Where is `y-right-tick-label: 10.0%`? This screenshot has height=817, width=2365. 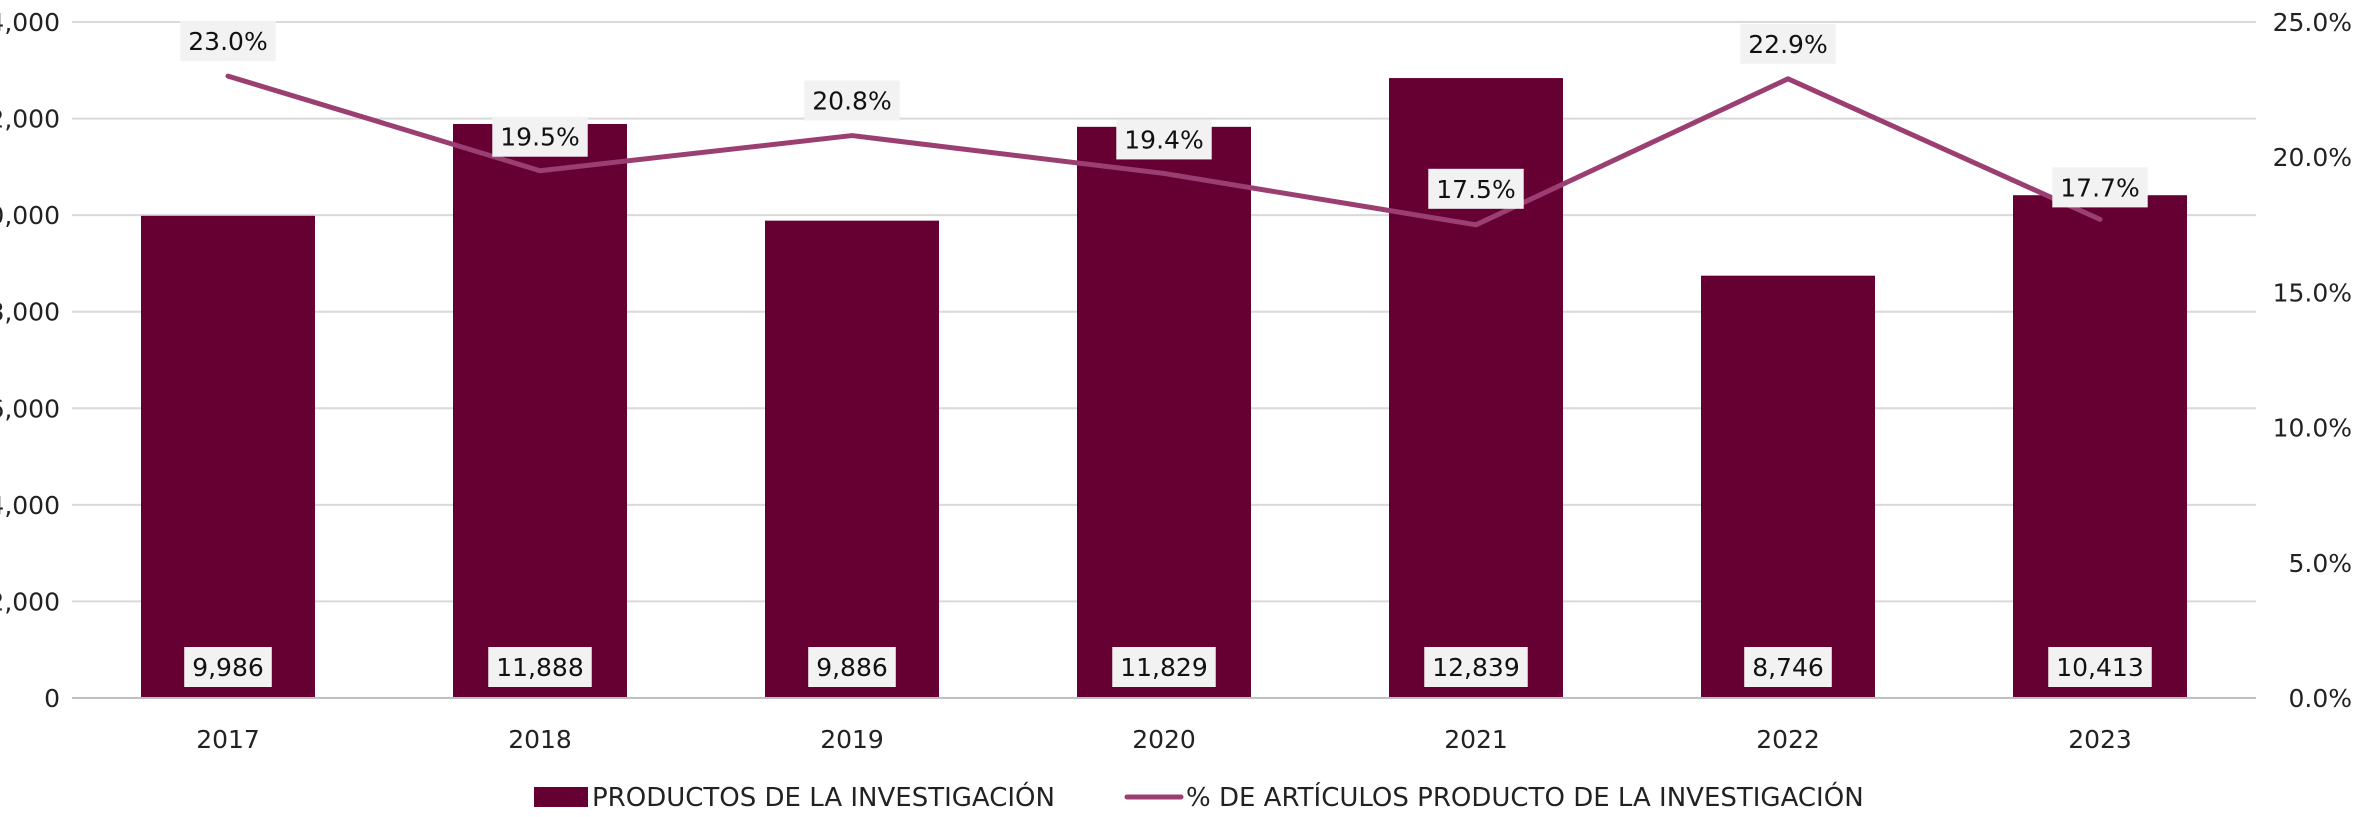
y-right-tick-label: 10.0% is located at coordinates (2312, 428).